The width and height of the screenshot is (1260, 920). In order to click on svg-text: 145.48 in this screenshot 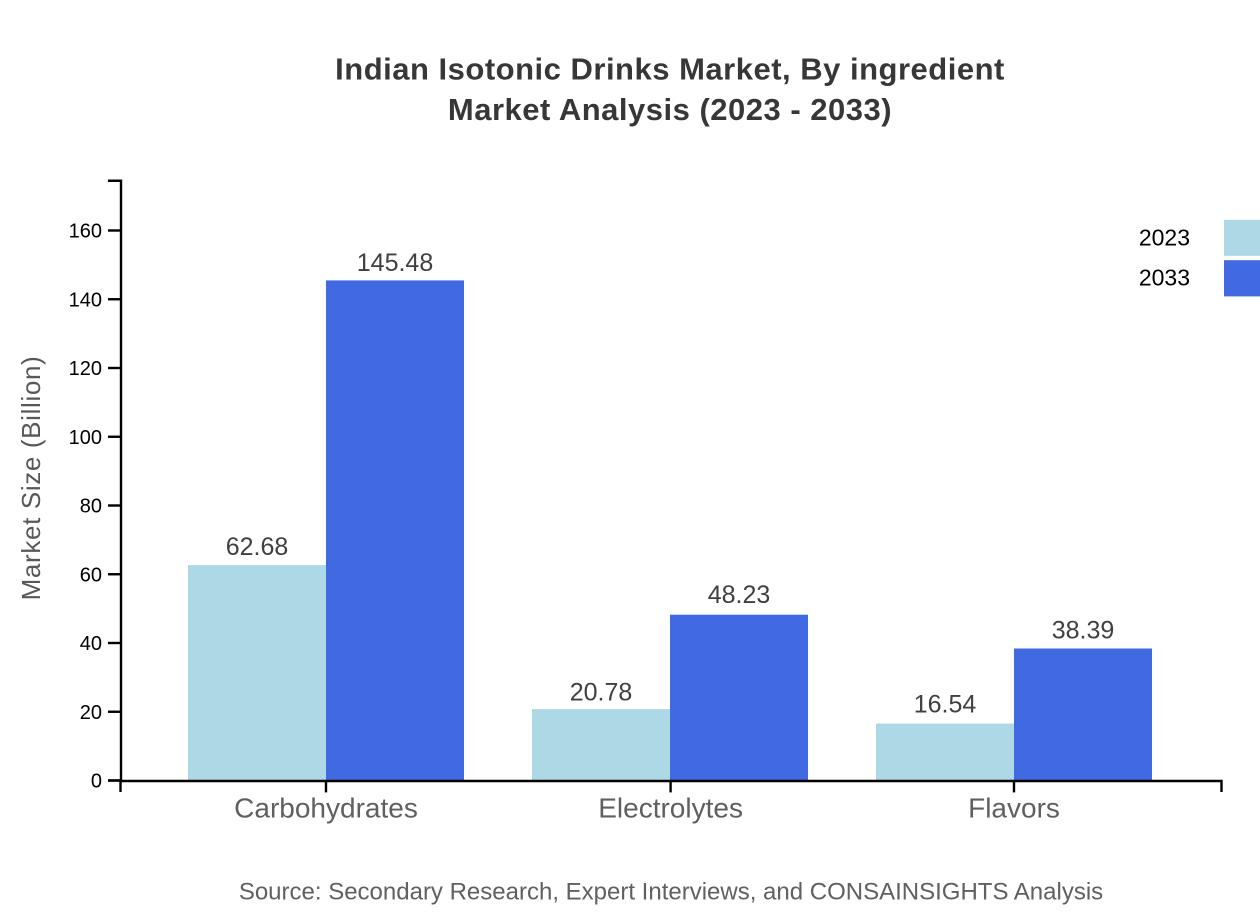, I will do `click(395, 263)`.